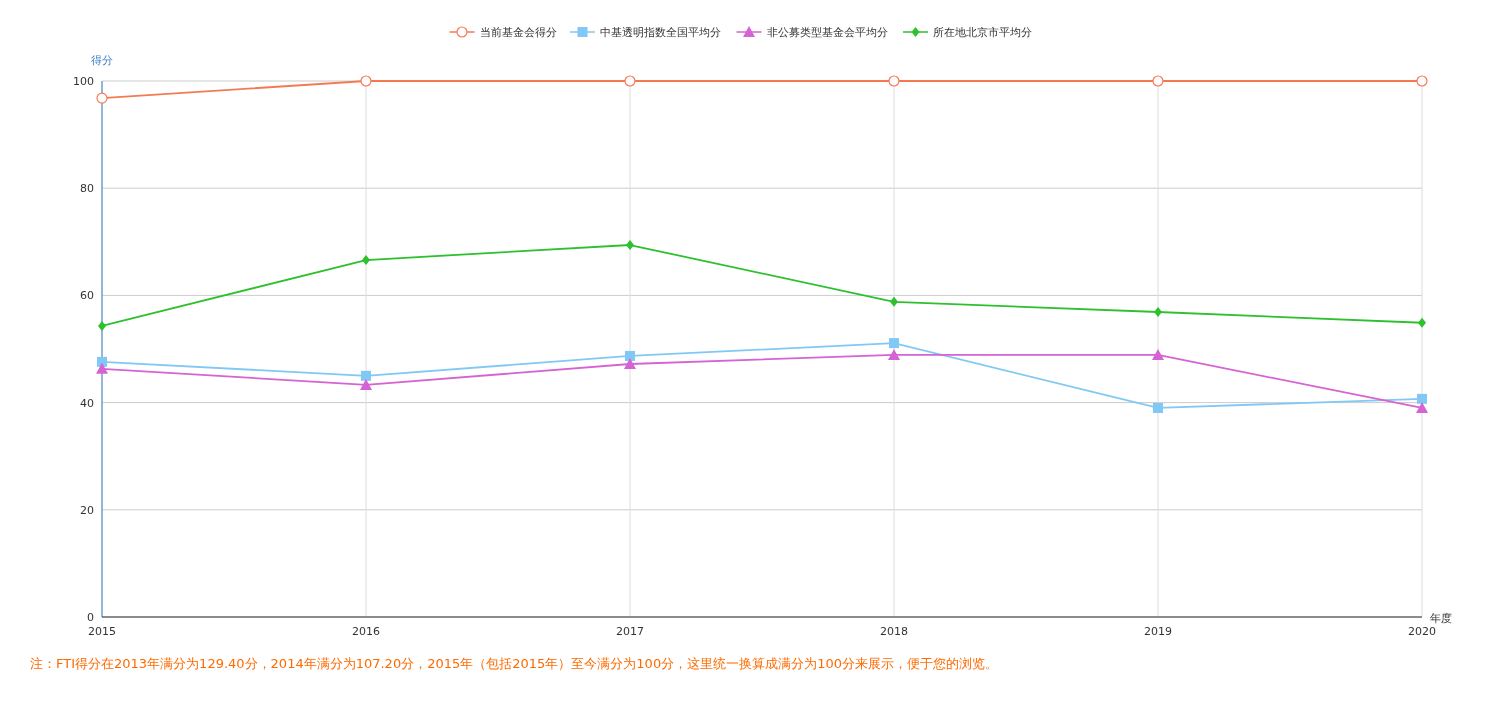 This screenshot has width=1496, height=707. What do you see at coordinates (630, 631) in the screenshot?
I see `x-tick-label: 2017` at bounding box center [630, 631].